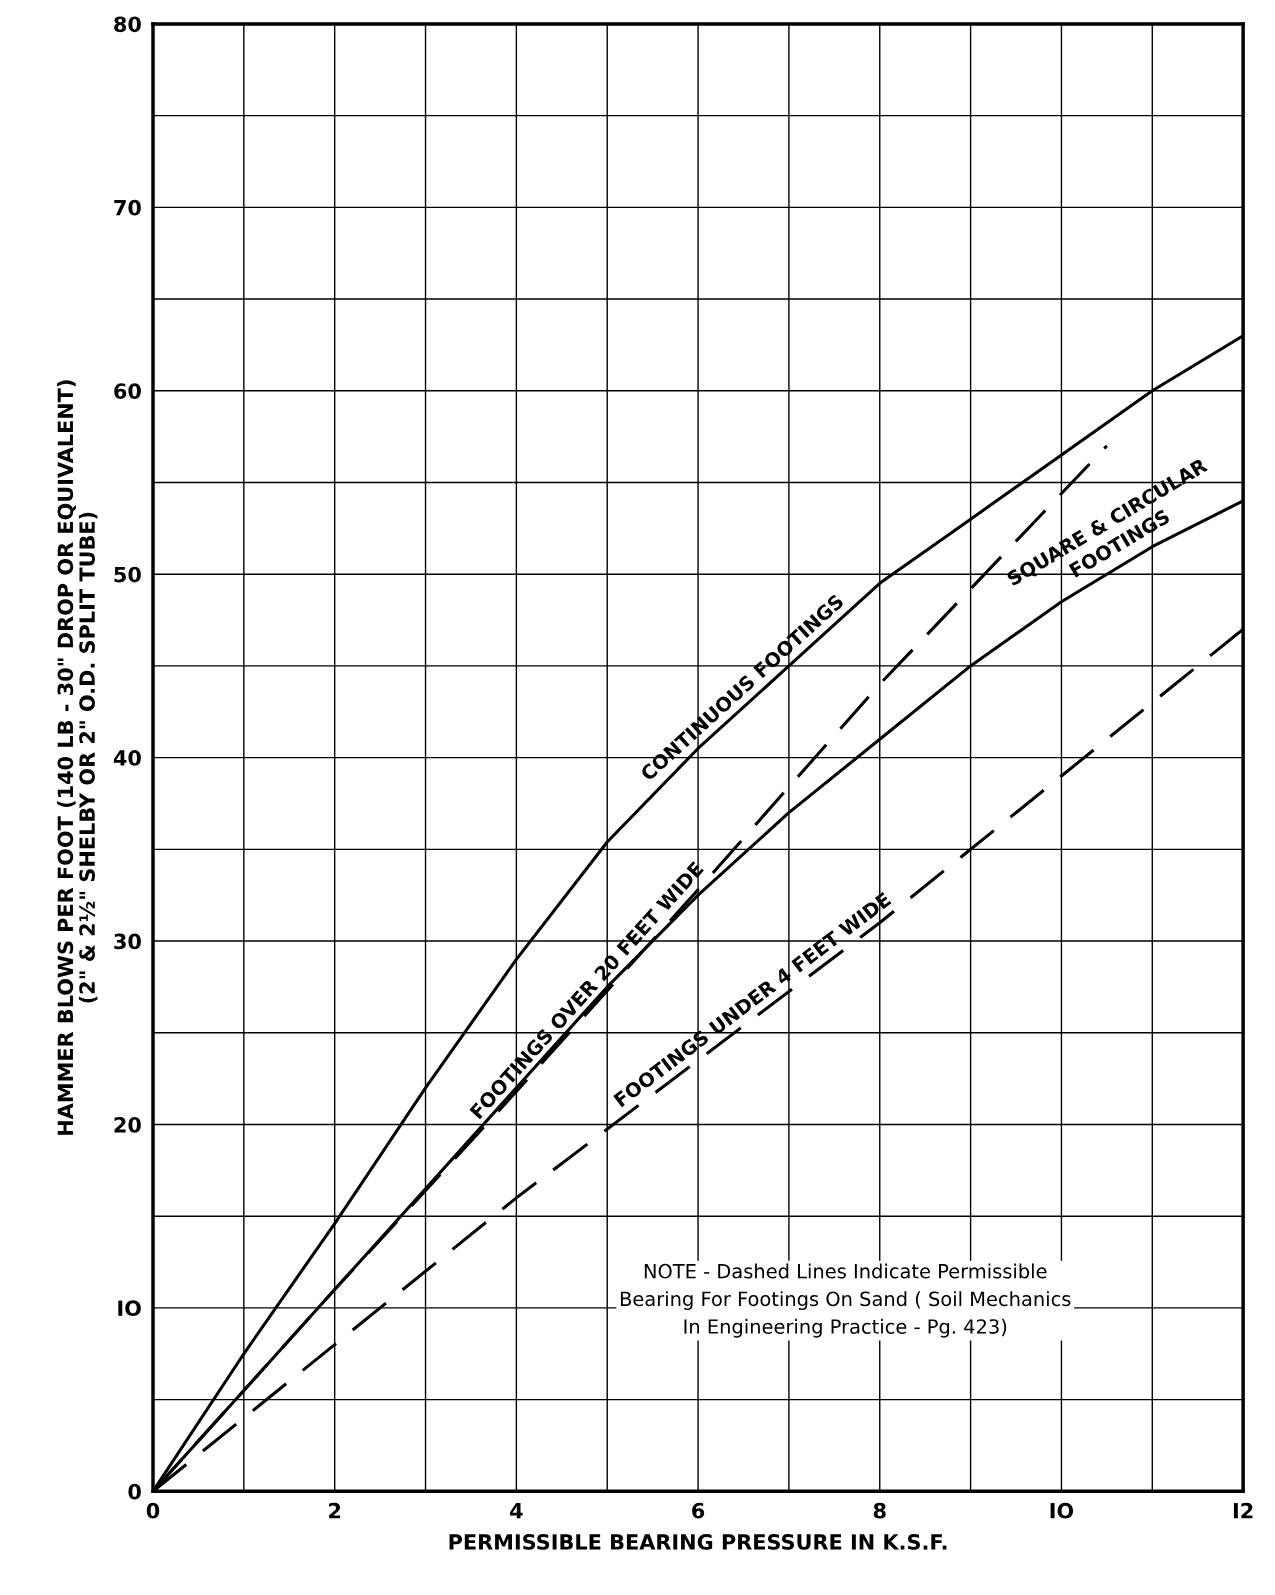  What do you see at coordinates (129, 1308) in the screenshot?
I see `y-tick-label: IO` at bounding box center [129, 1308].